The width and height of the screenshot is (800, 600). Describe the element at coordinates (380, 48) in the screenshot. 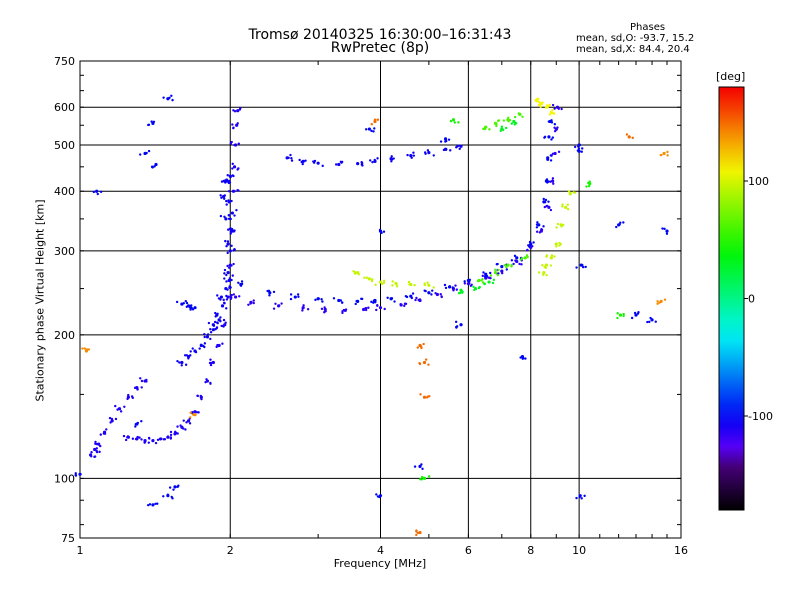

I see `chart-title-line-2: RwPretec (8p)` at that location.